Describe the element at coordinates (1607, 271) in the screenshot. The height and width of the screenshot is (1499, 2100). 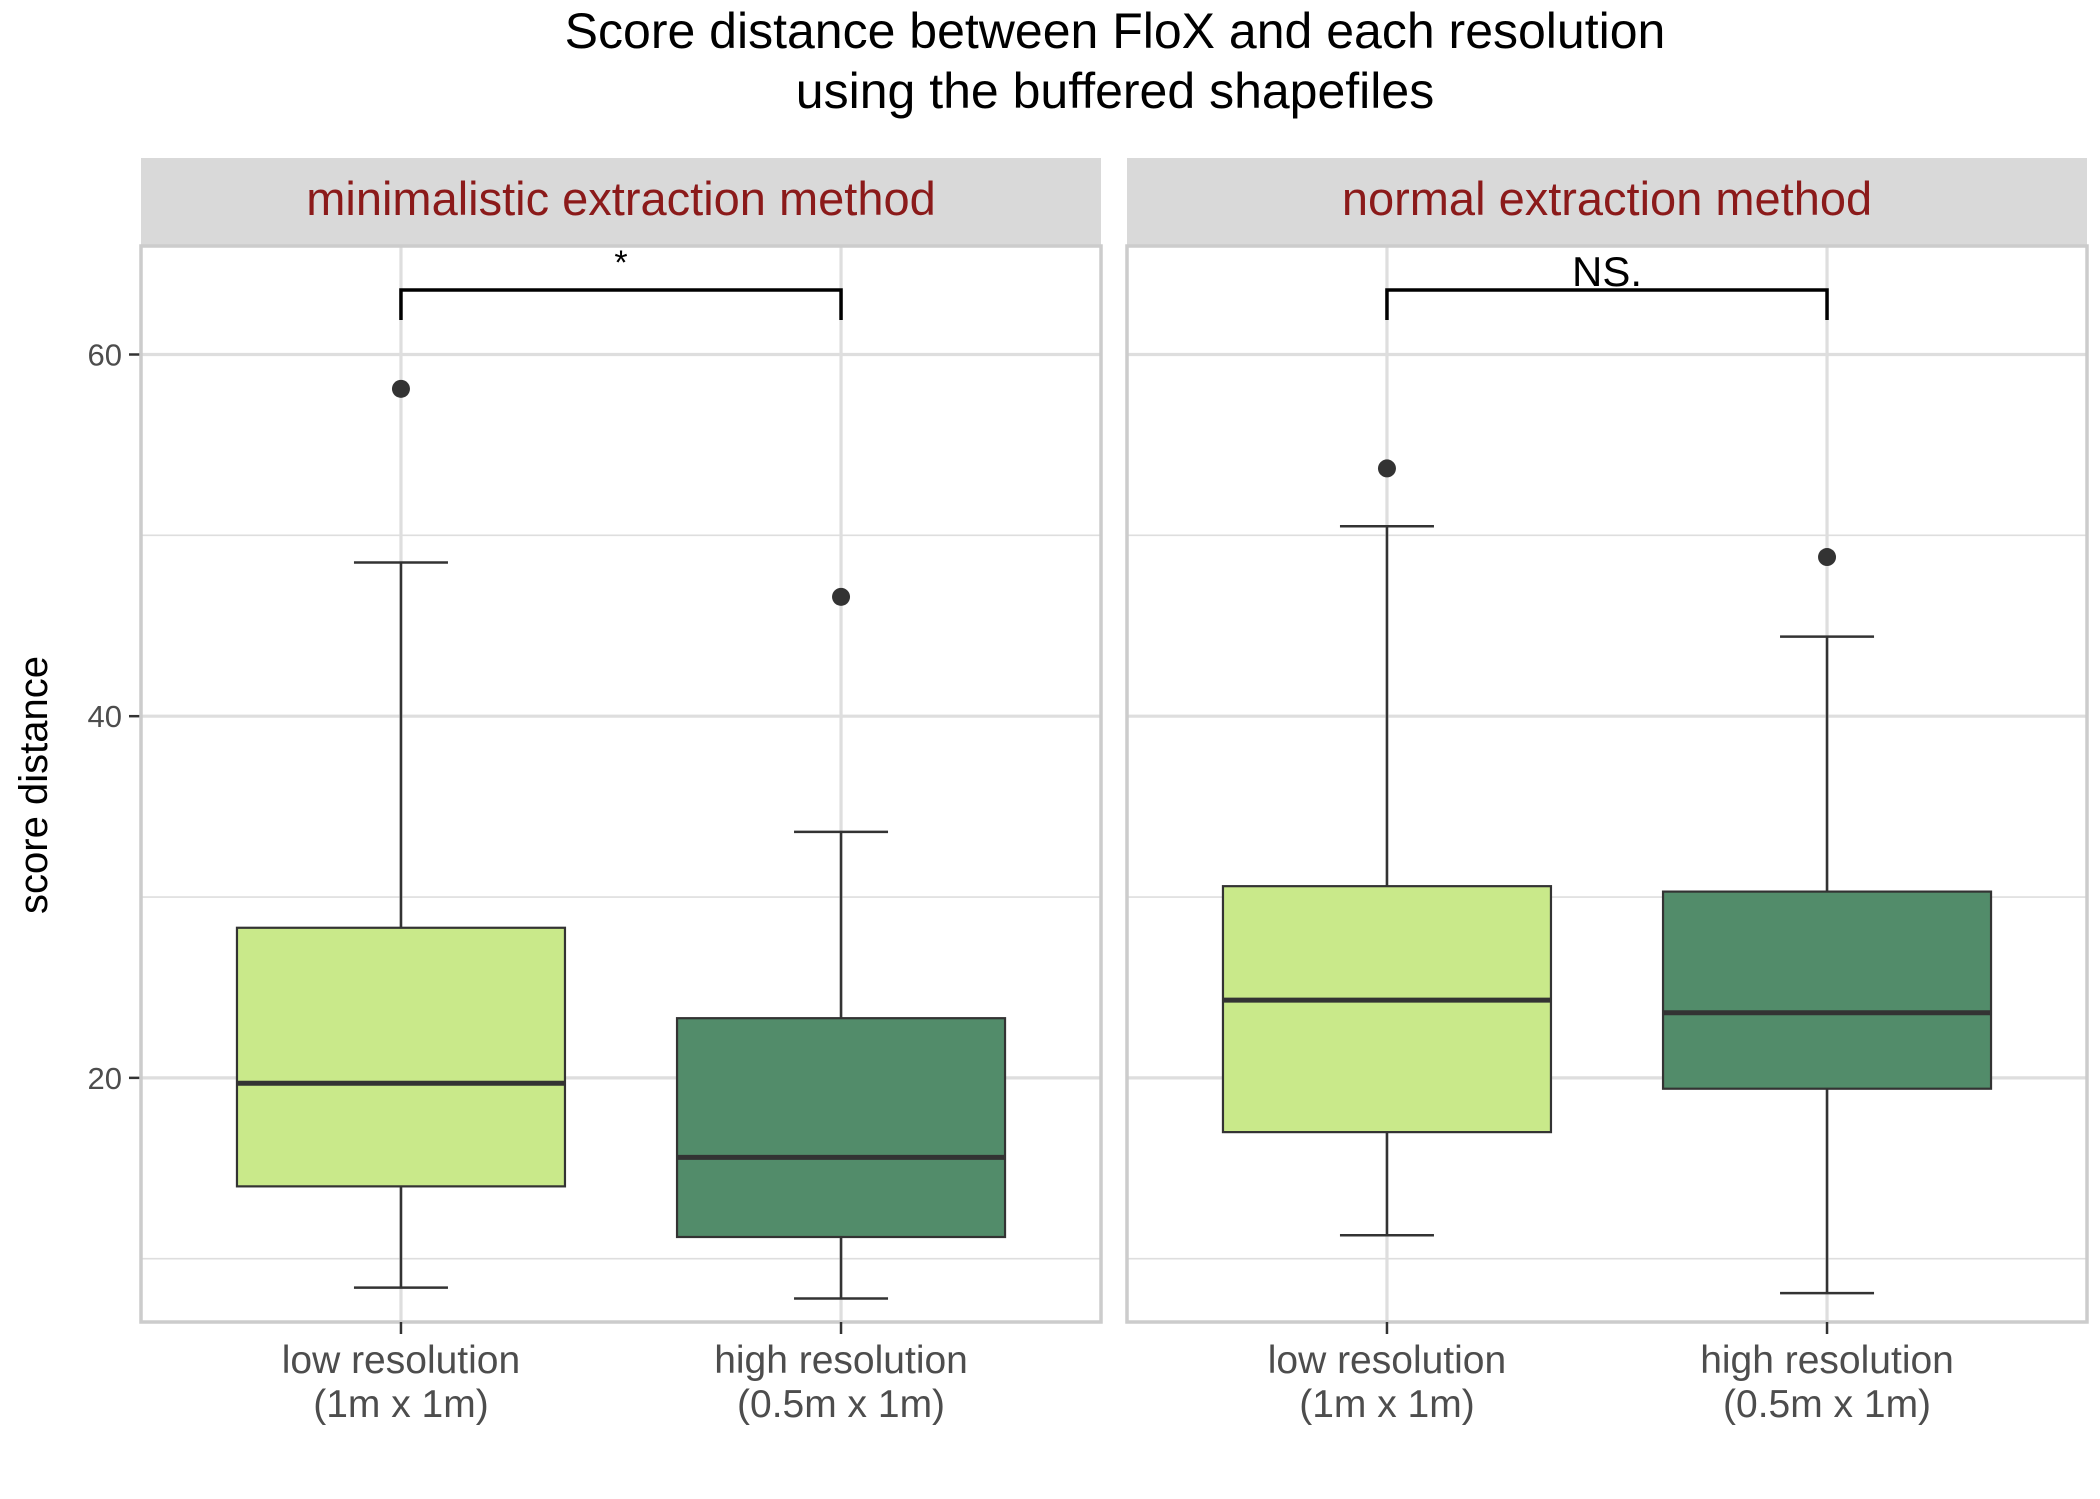
I see `significance-label: NS.` at that location.